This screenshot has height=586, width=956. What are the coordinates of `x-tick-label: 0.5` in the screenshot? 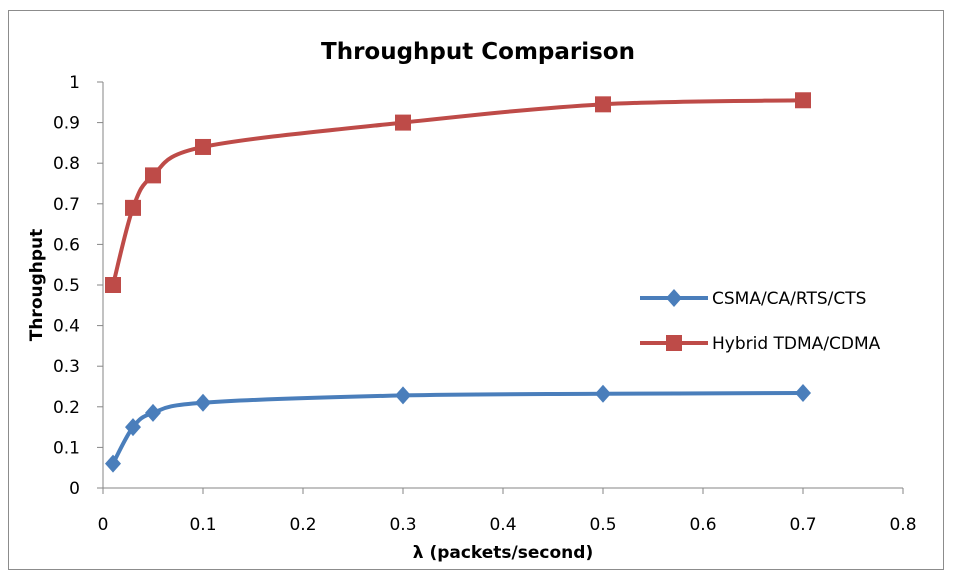 It's located at (602, 525).